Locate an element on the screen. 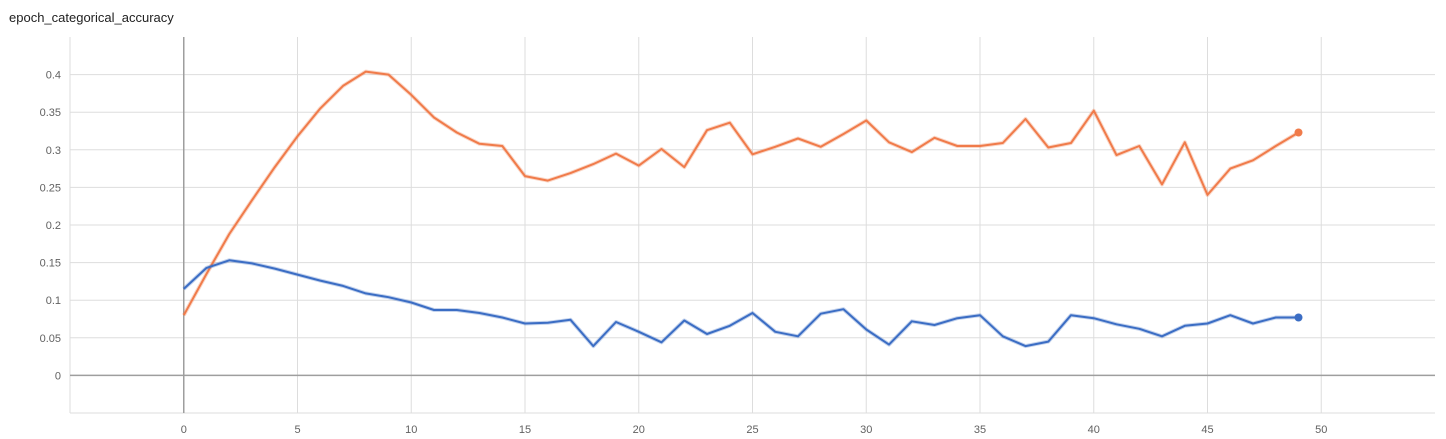 This screenshot has height=439, width=1446. x-axis-ticks: 0 5 10 15 20 25 30 35 40 45 50 is located at coordinates (754, 430).